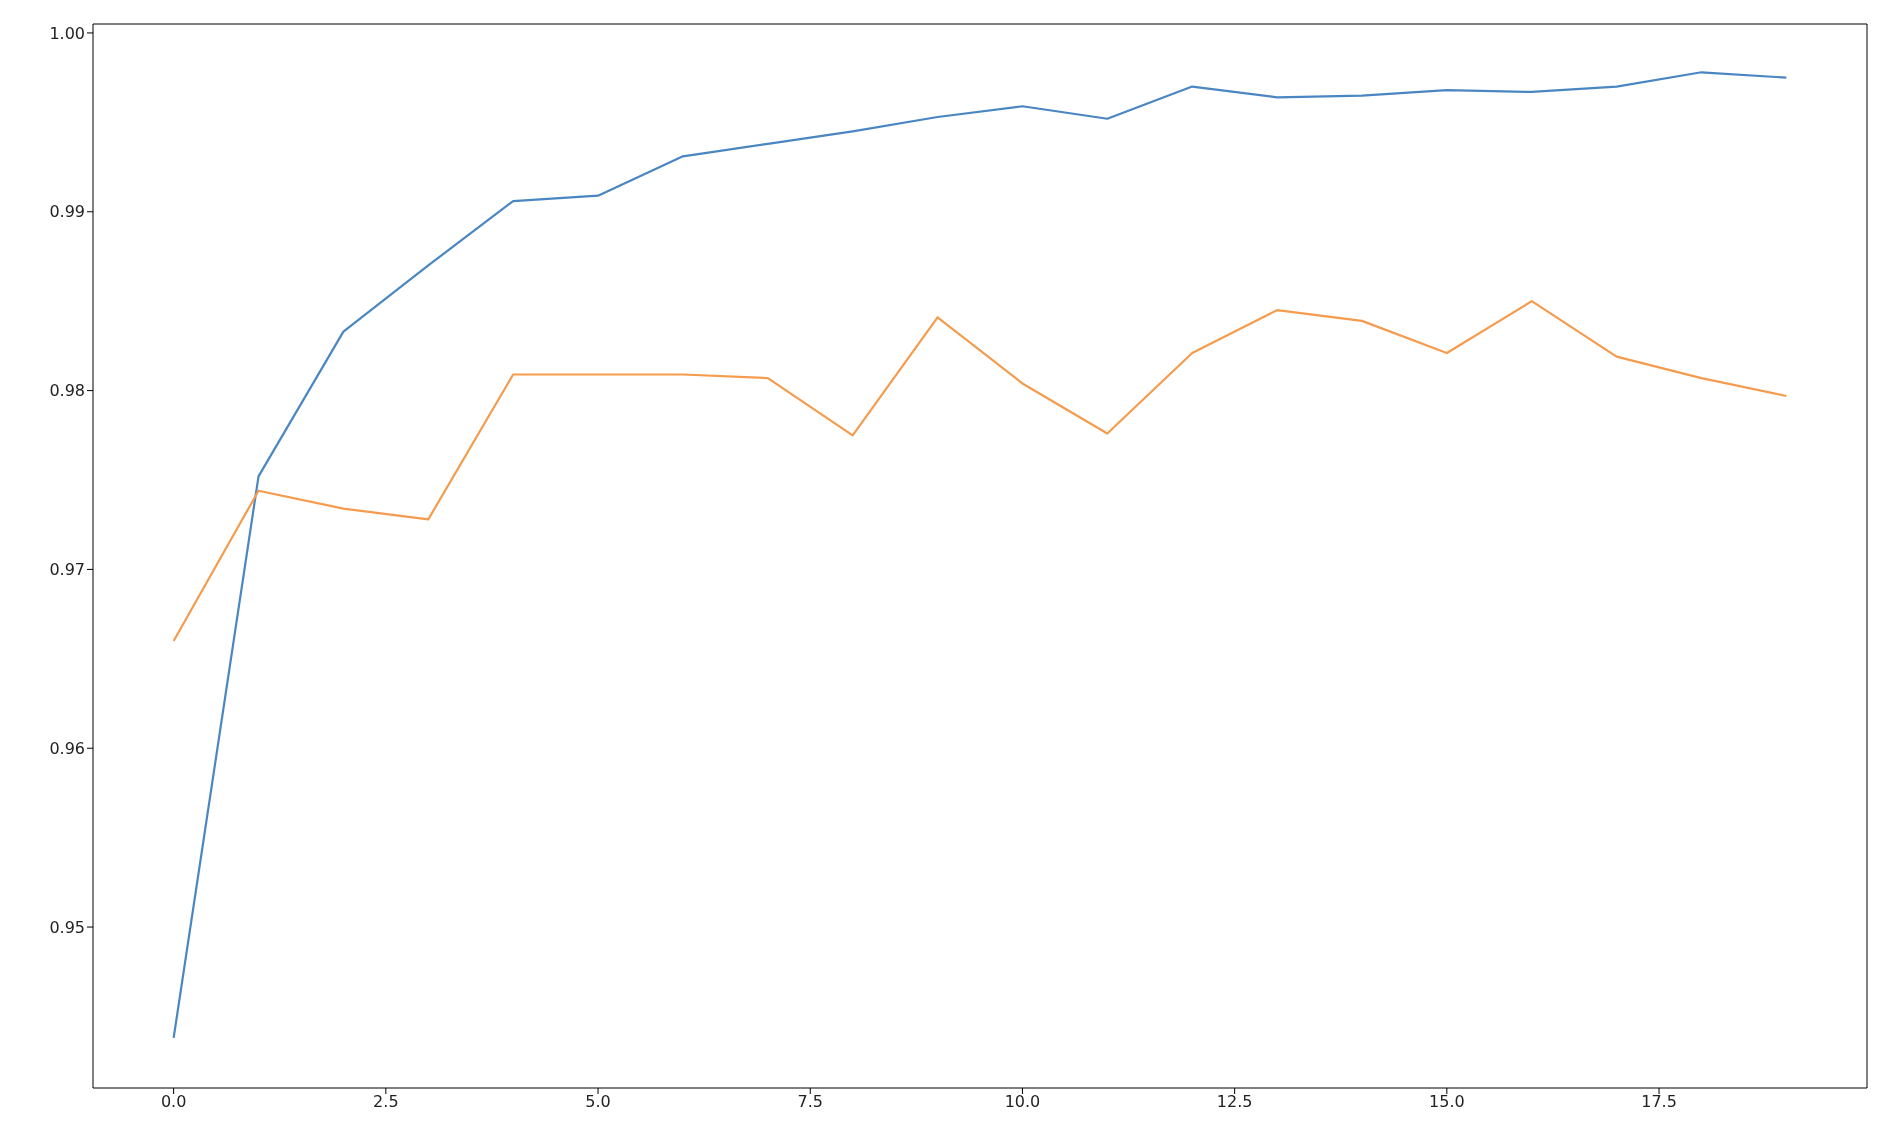 Image resolution: width=1900 pixels, height=1144 pixels. Describe the element at coordinates (67, 570) in the screenshot. I see `y-tick-label: 0.97` at that location.